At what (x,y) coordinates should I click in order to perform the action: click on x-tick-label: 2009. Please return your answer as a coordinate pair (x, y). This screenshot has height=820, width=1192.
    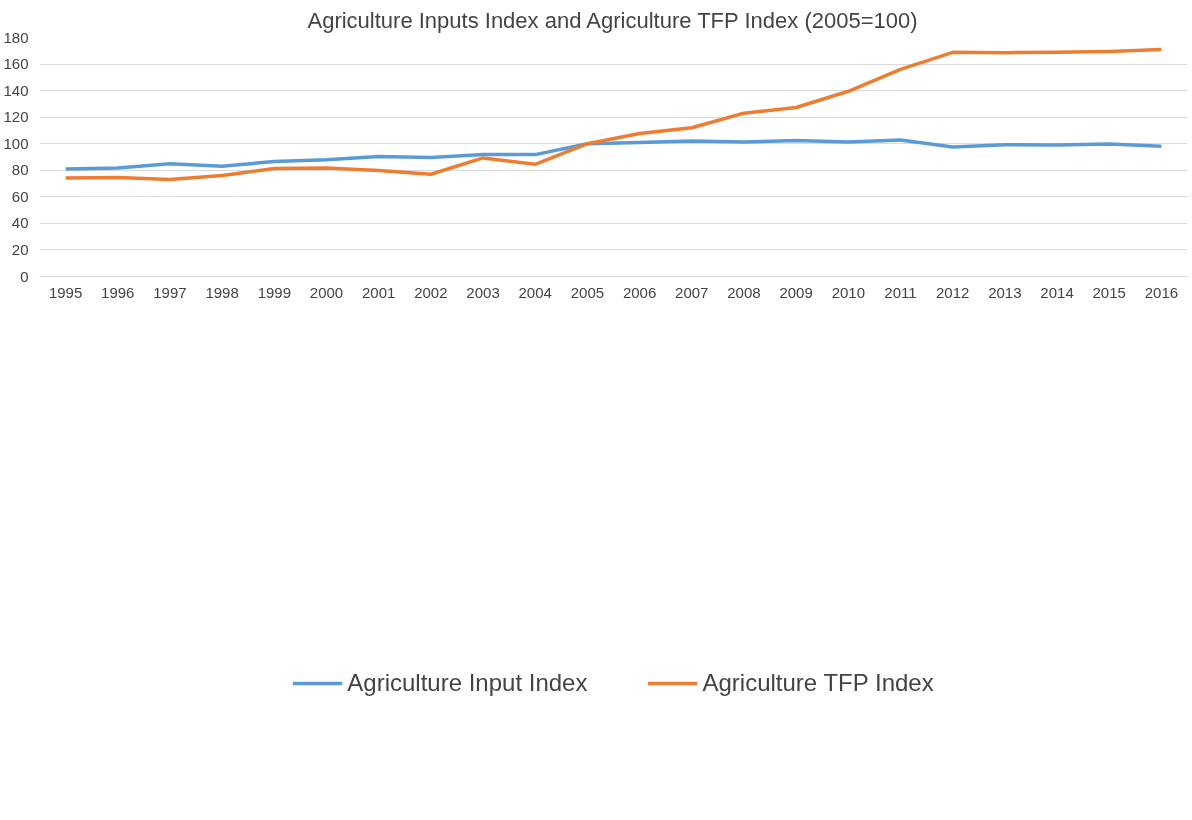
    Looking at the image, I should click on (796, 292).